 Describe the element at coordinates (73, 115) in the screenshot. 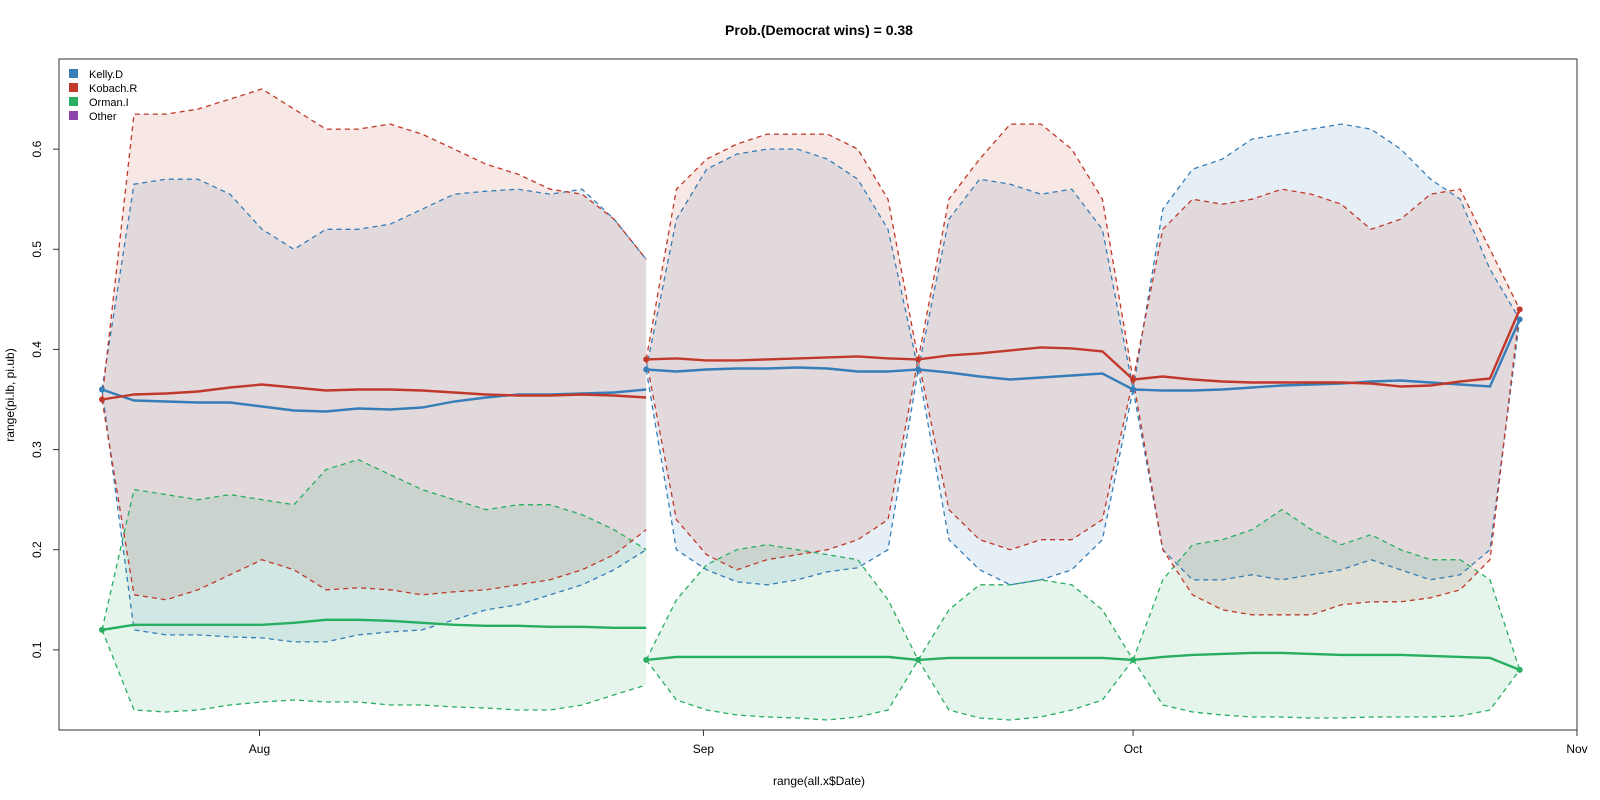

I see `legend-swatch-other` at that location.